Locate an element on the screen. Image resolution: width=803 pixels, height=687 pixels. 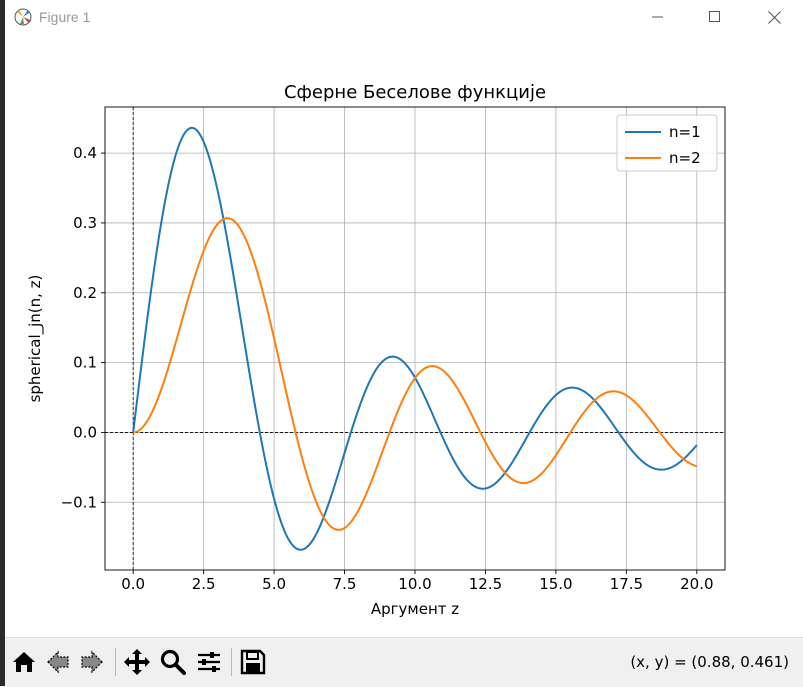
y-tick-label: 0.4 is located at coordinates (85, 153).